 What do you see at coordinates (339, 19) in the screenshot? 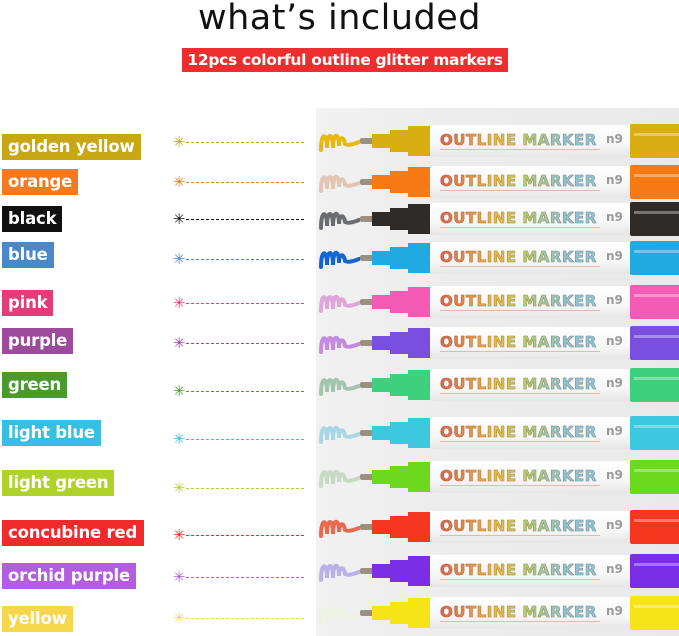
I see `page-title: what’s included` at bounding box center [339, 19].